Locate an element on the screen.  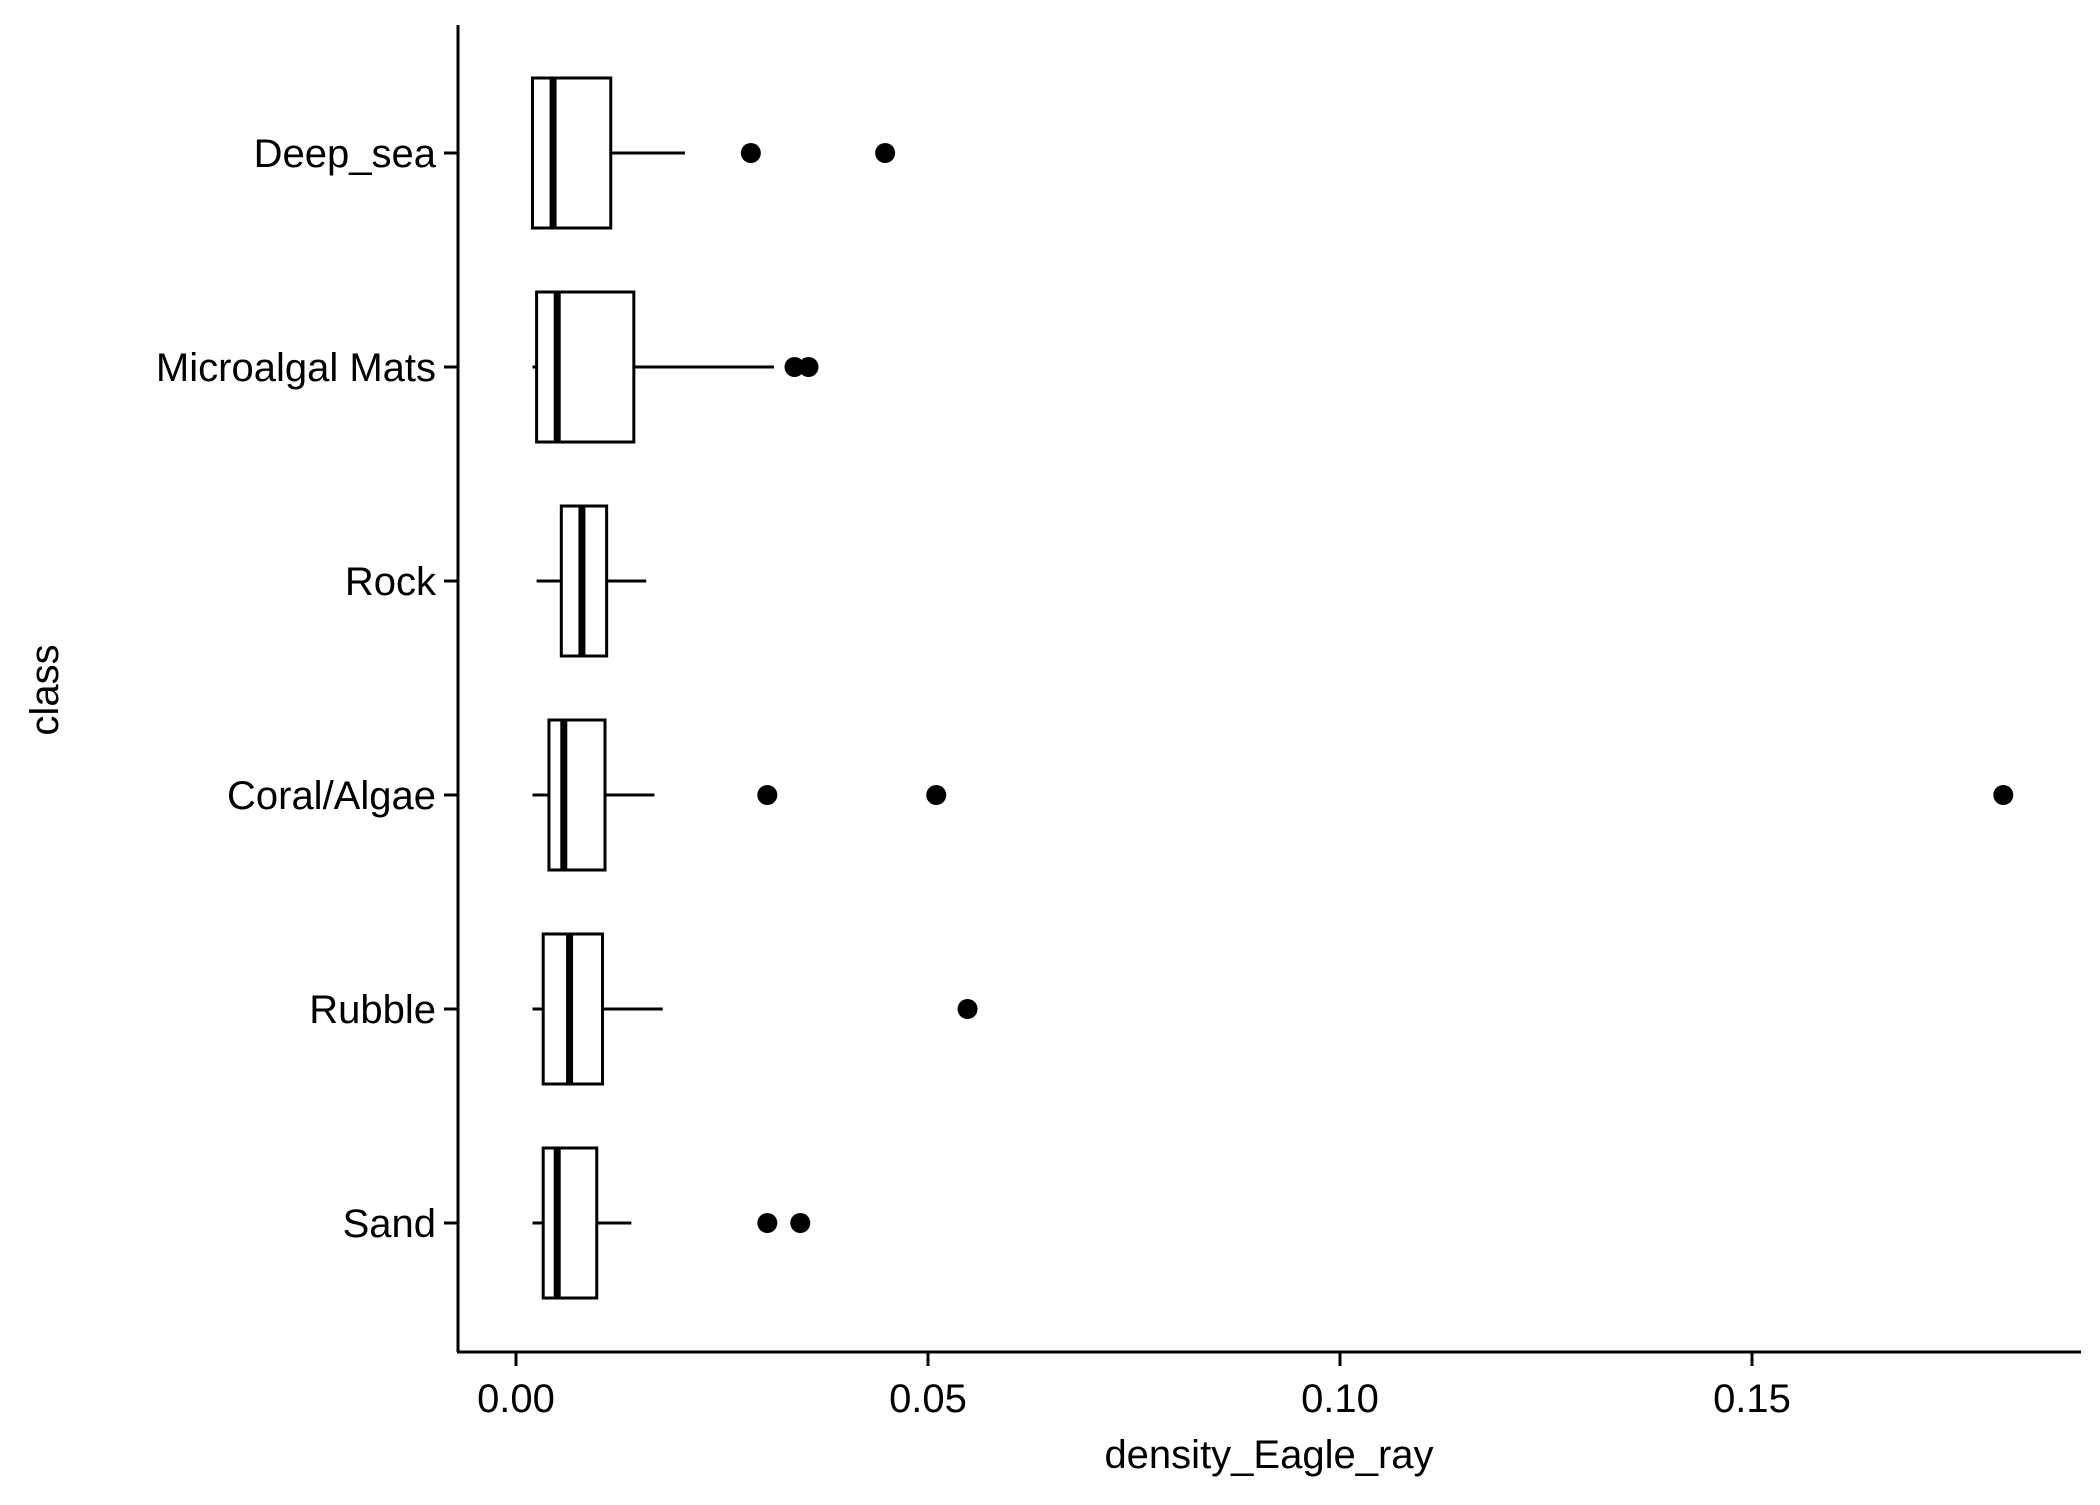
y-tick-label: Coral/Algae is located at coordinates (331, 796).